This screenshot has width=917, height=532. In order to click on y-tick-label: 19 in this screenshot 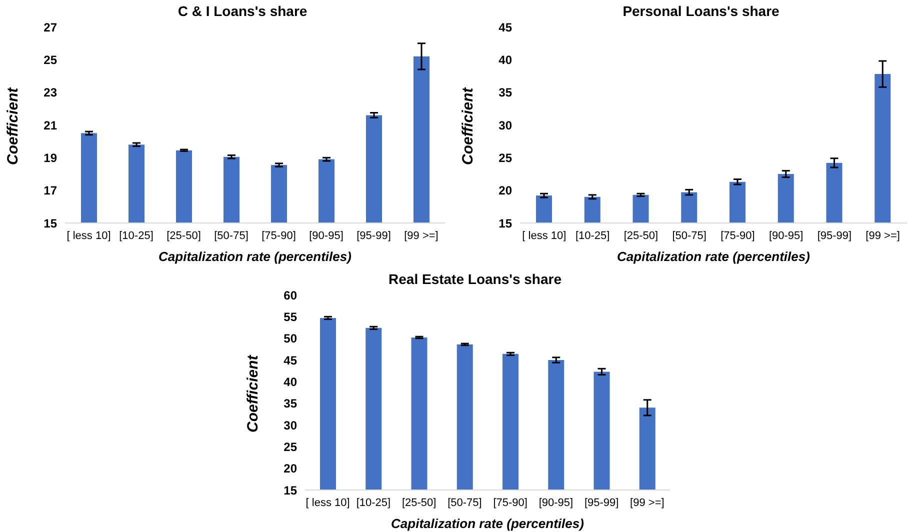, I will do `click(51, 157)`.